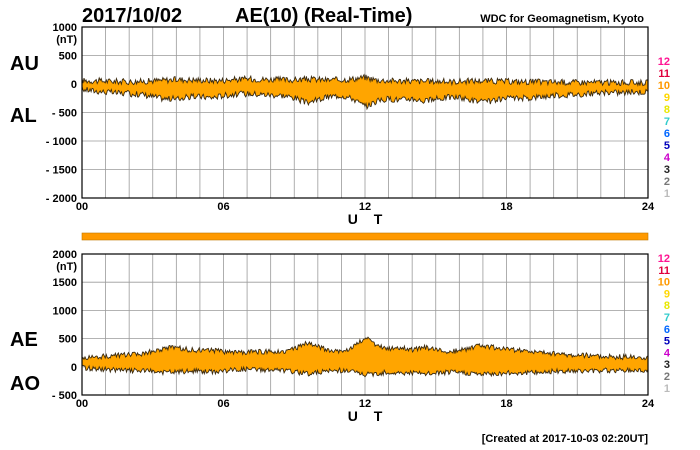 This screenshot has height=450, width=700. What do you see at coordinates (565, 439) in the screenshot?
I see `created-timestamp: [Created at 2017-10-03 02:20UT]` at bounding box center [565, 439].